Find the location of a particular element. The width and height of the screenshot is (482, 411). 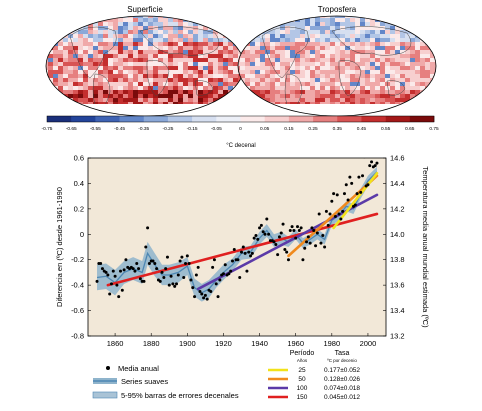

y-right-tick-label: 13.6 is located at coordinates (397, 285).